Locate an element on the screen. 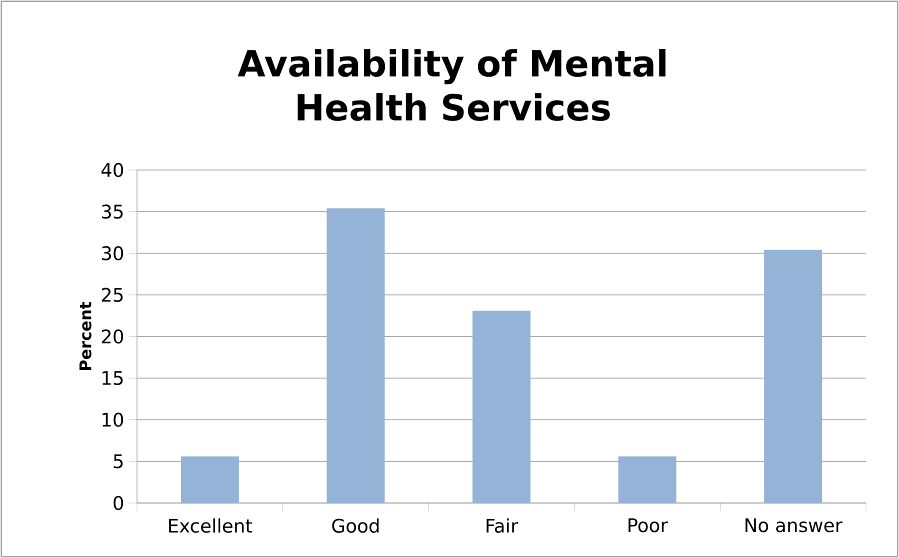 The image size is (899, 558). x-tick-label: Poor is located at coordinates (648, 525).